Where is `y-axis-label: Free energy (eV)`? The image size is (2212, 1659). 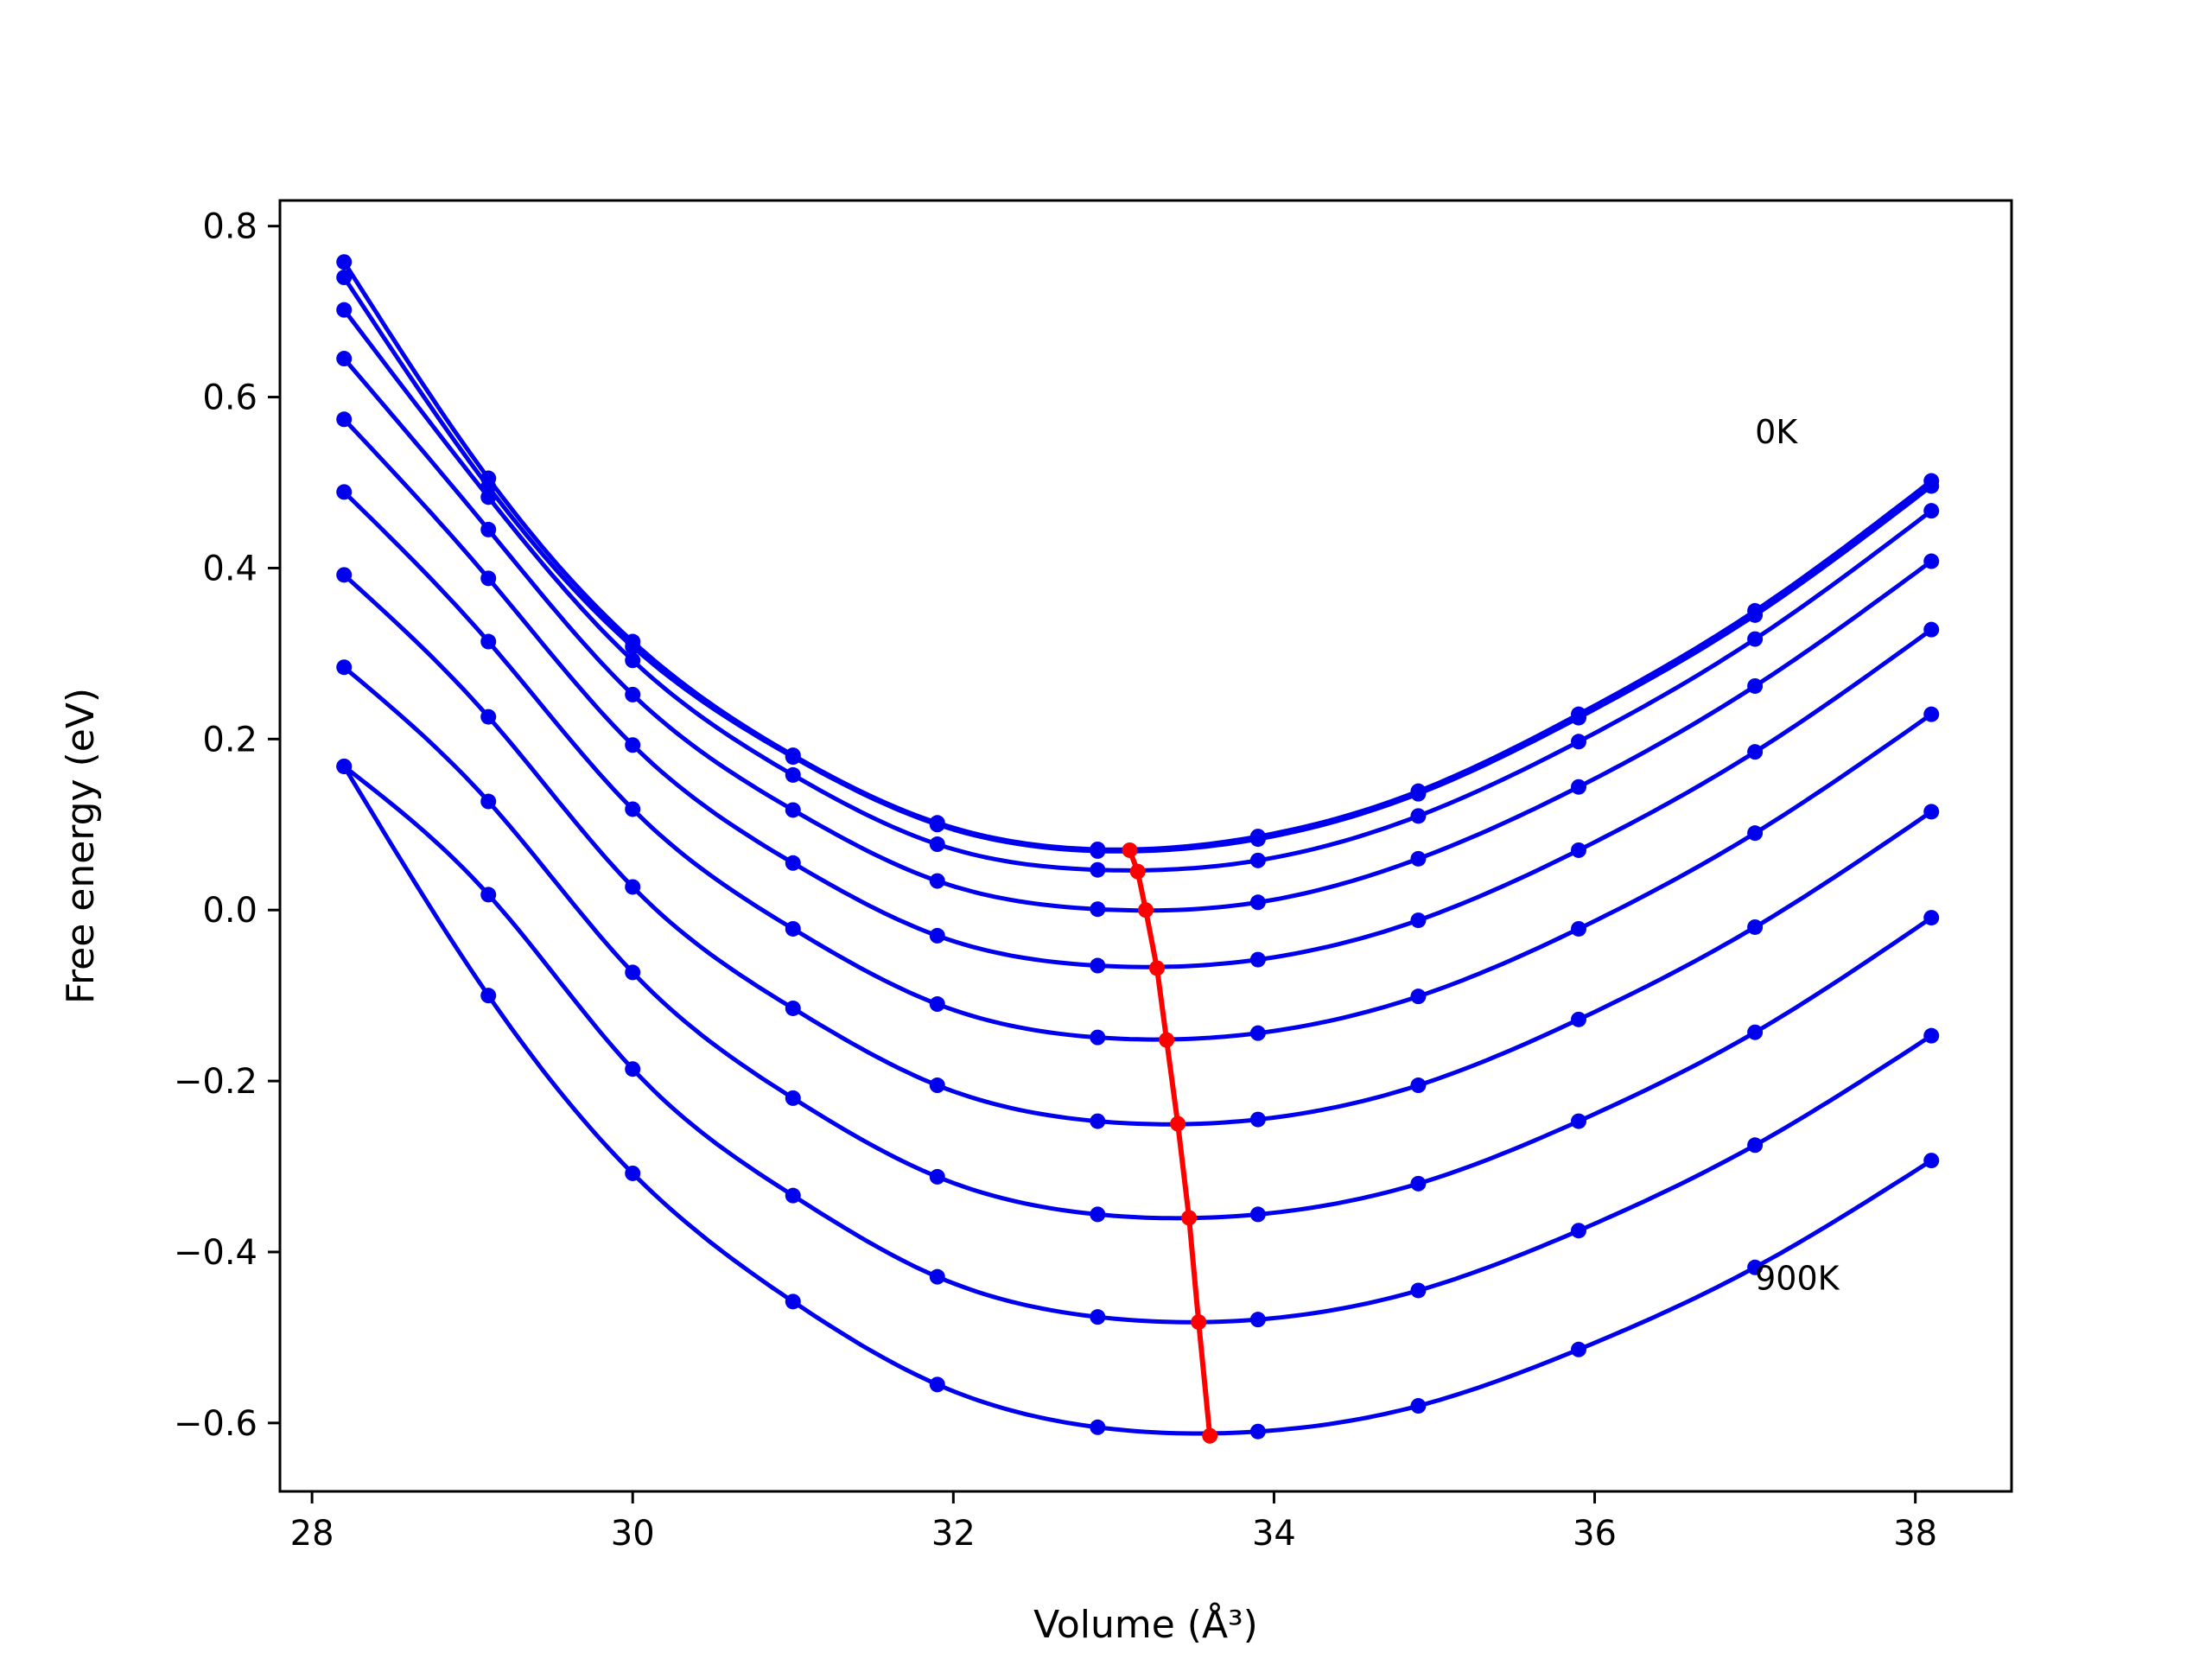 y-axis-label: Free energy (eV) is located at coordinates (81, 846).